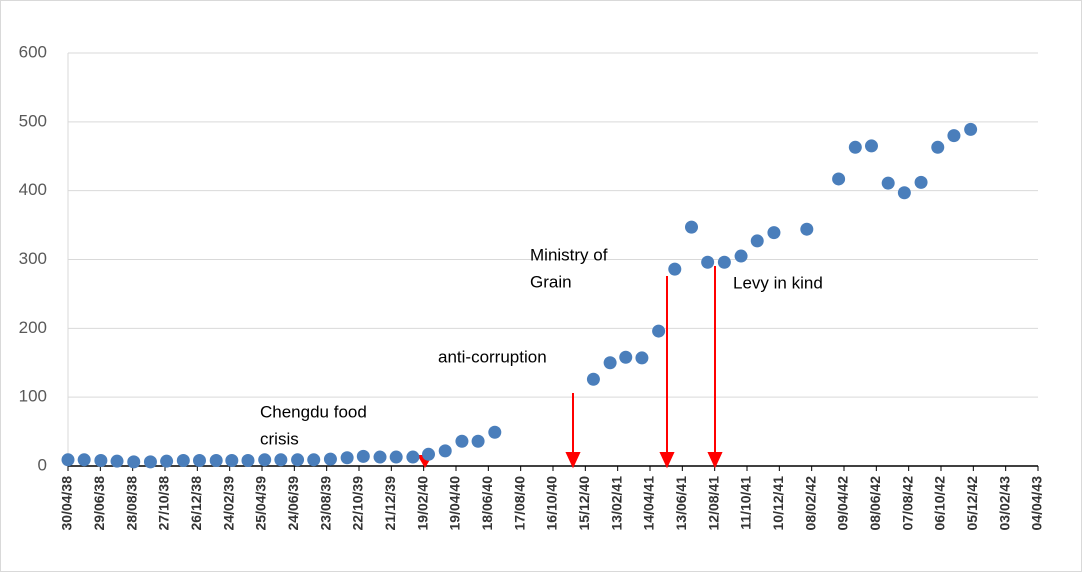 The width and height of the screenshot is (1082, 572). I want to click on x-tick-label: 03/02/43, so click(1004, 503).